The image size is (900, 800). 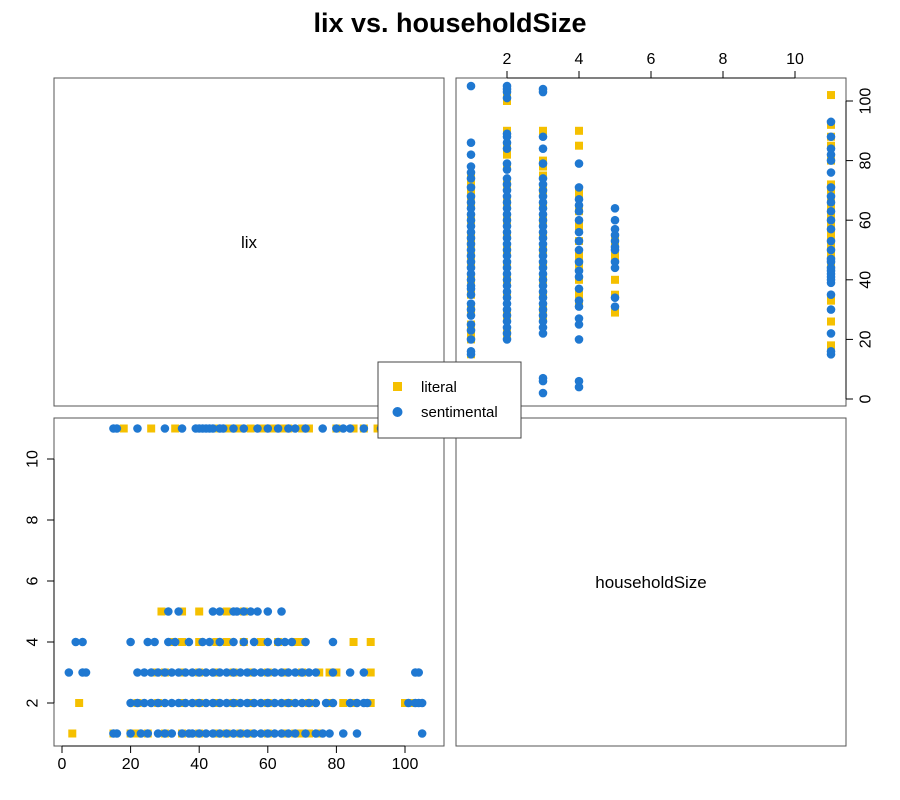 What do you see at coordinates (449, 23) in the screenshot?
I see `chart-title: lix vs. householdSize` at bounding box center [449, 23].